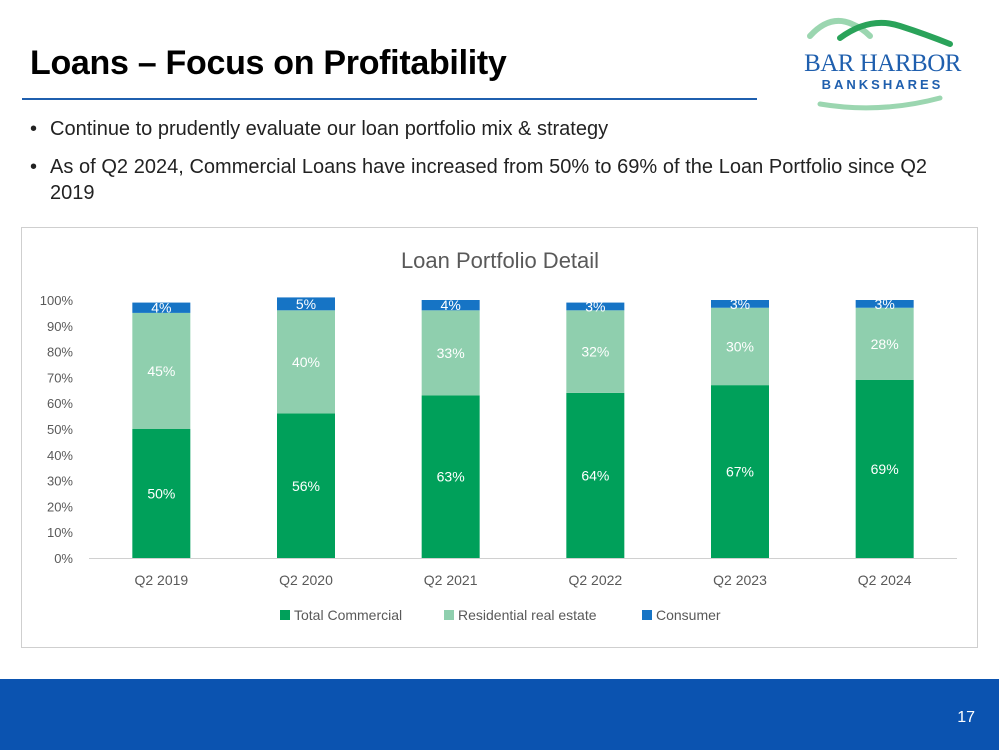 This screenshot has height=750, width=999. What do you see at coordinates (306, 580) in the screenshot?
I see `x-tick-label: Q2 2020` at bounding box center [306, 580].